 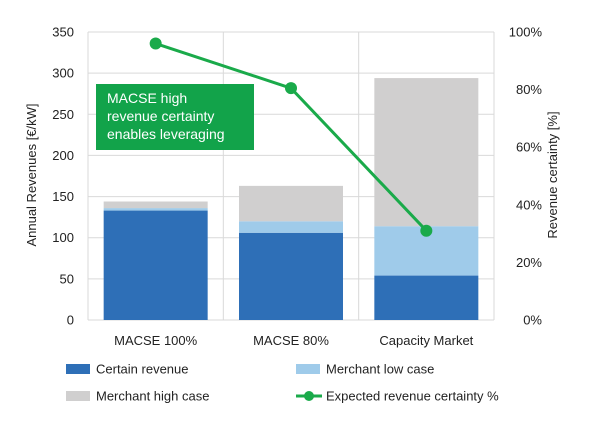 I want to click on y-tick-label: 50, so click(x=67, y=278).